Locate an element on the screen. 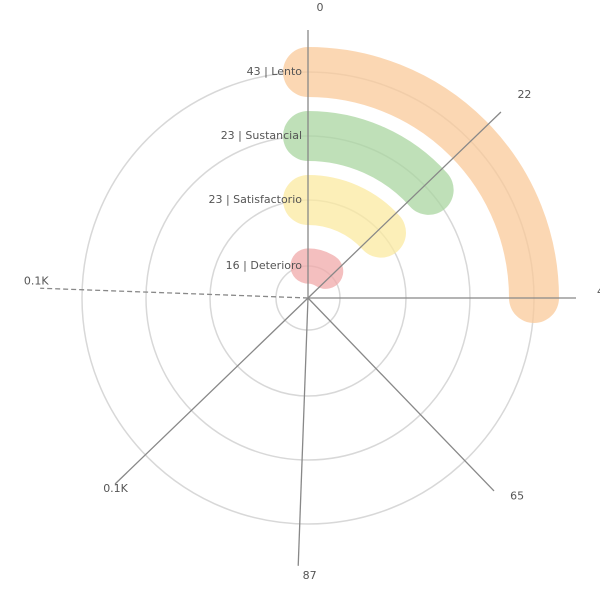 The height and width of the screenshot is (589, 600). bar-label: 43 | Lento is located at coordinates (275, 71).